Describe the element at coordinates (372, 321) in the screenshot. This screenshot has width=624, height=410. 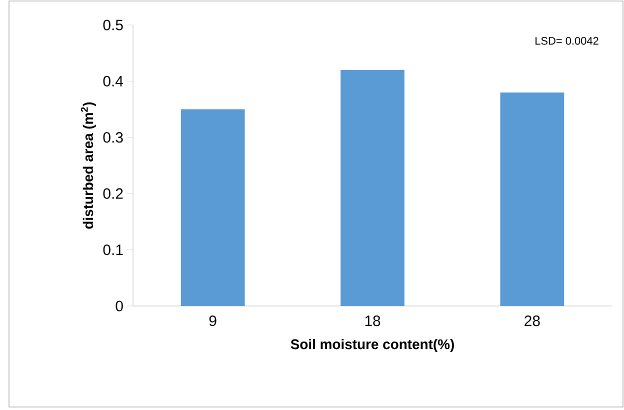
I see `x-tick-label: 18` at that location.